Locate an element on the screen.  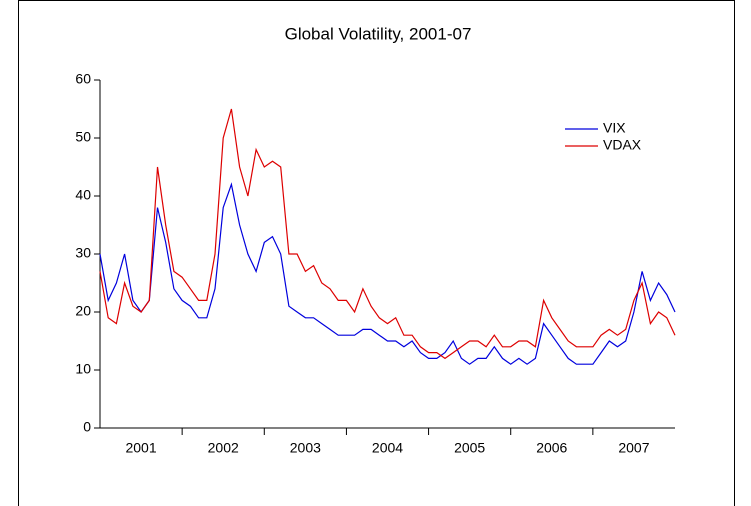
y-tick-label: 0 is located at coordinates (87, 427).